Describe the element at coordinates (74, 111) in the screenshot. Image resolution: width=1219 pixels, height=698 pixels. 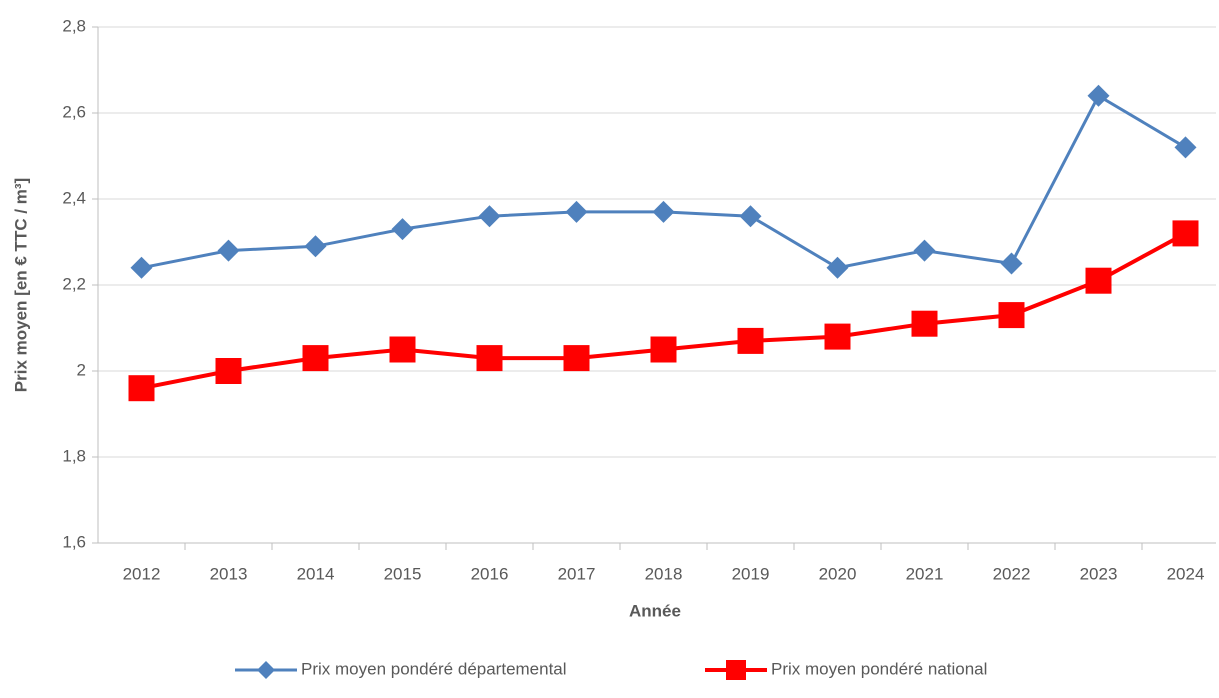
I see `y-tick-label: 2,6` at that location.